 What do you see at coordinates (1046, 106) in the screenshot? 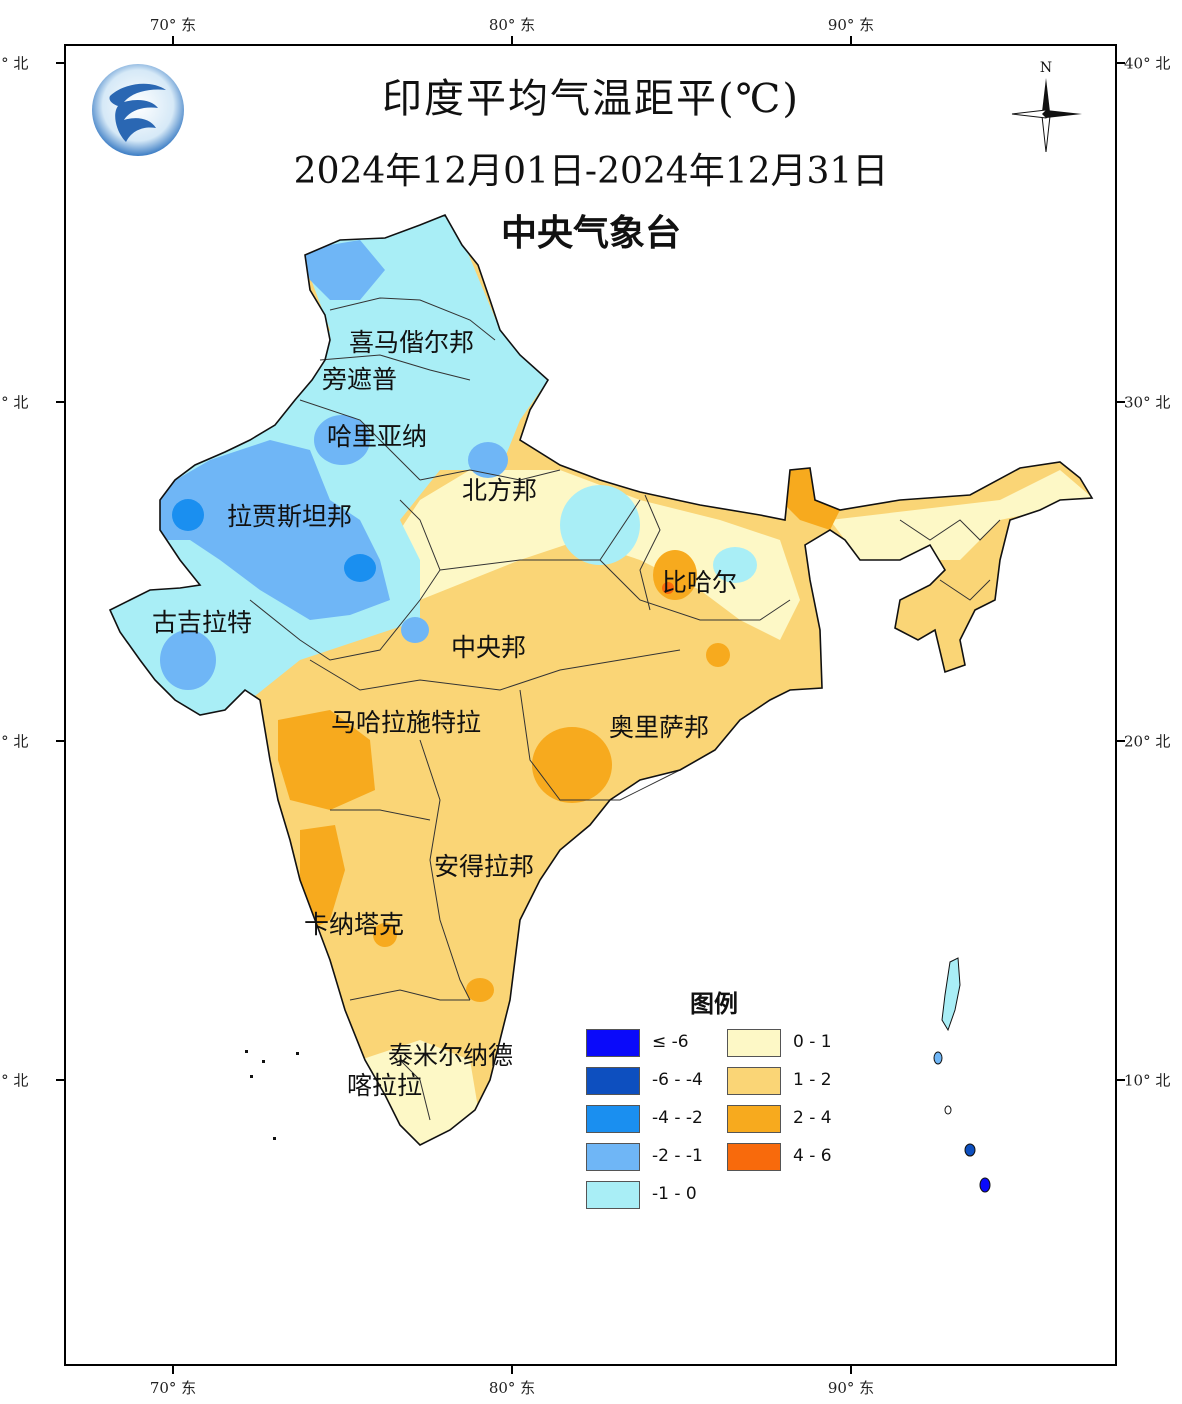
I see `north-arrow-icon: N` at bounding box center [1046, 106].